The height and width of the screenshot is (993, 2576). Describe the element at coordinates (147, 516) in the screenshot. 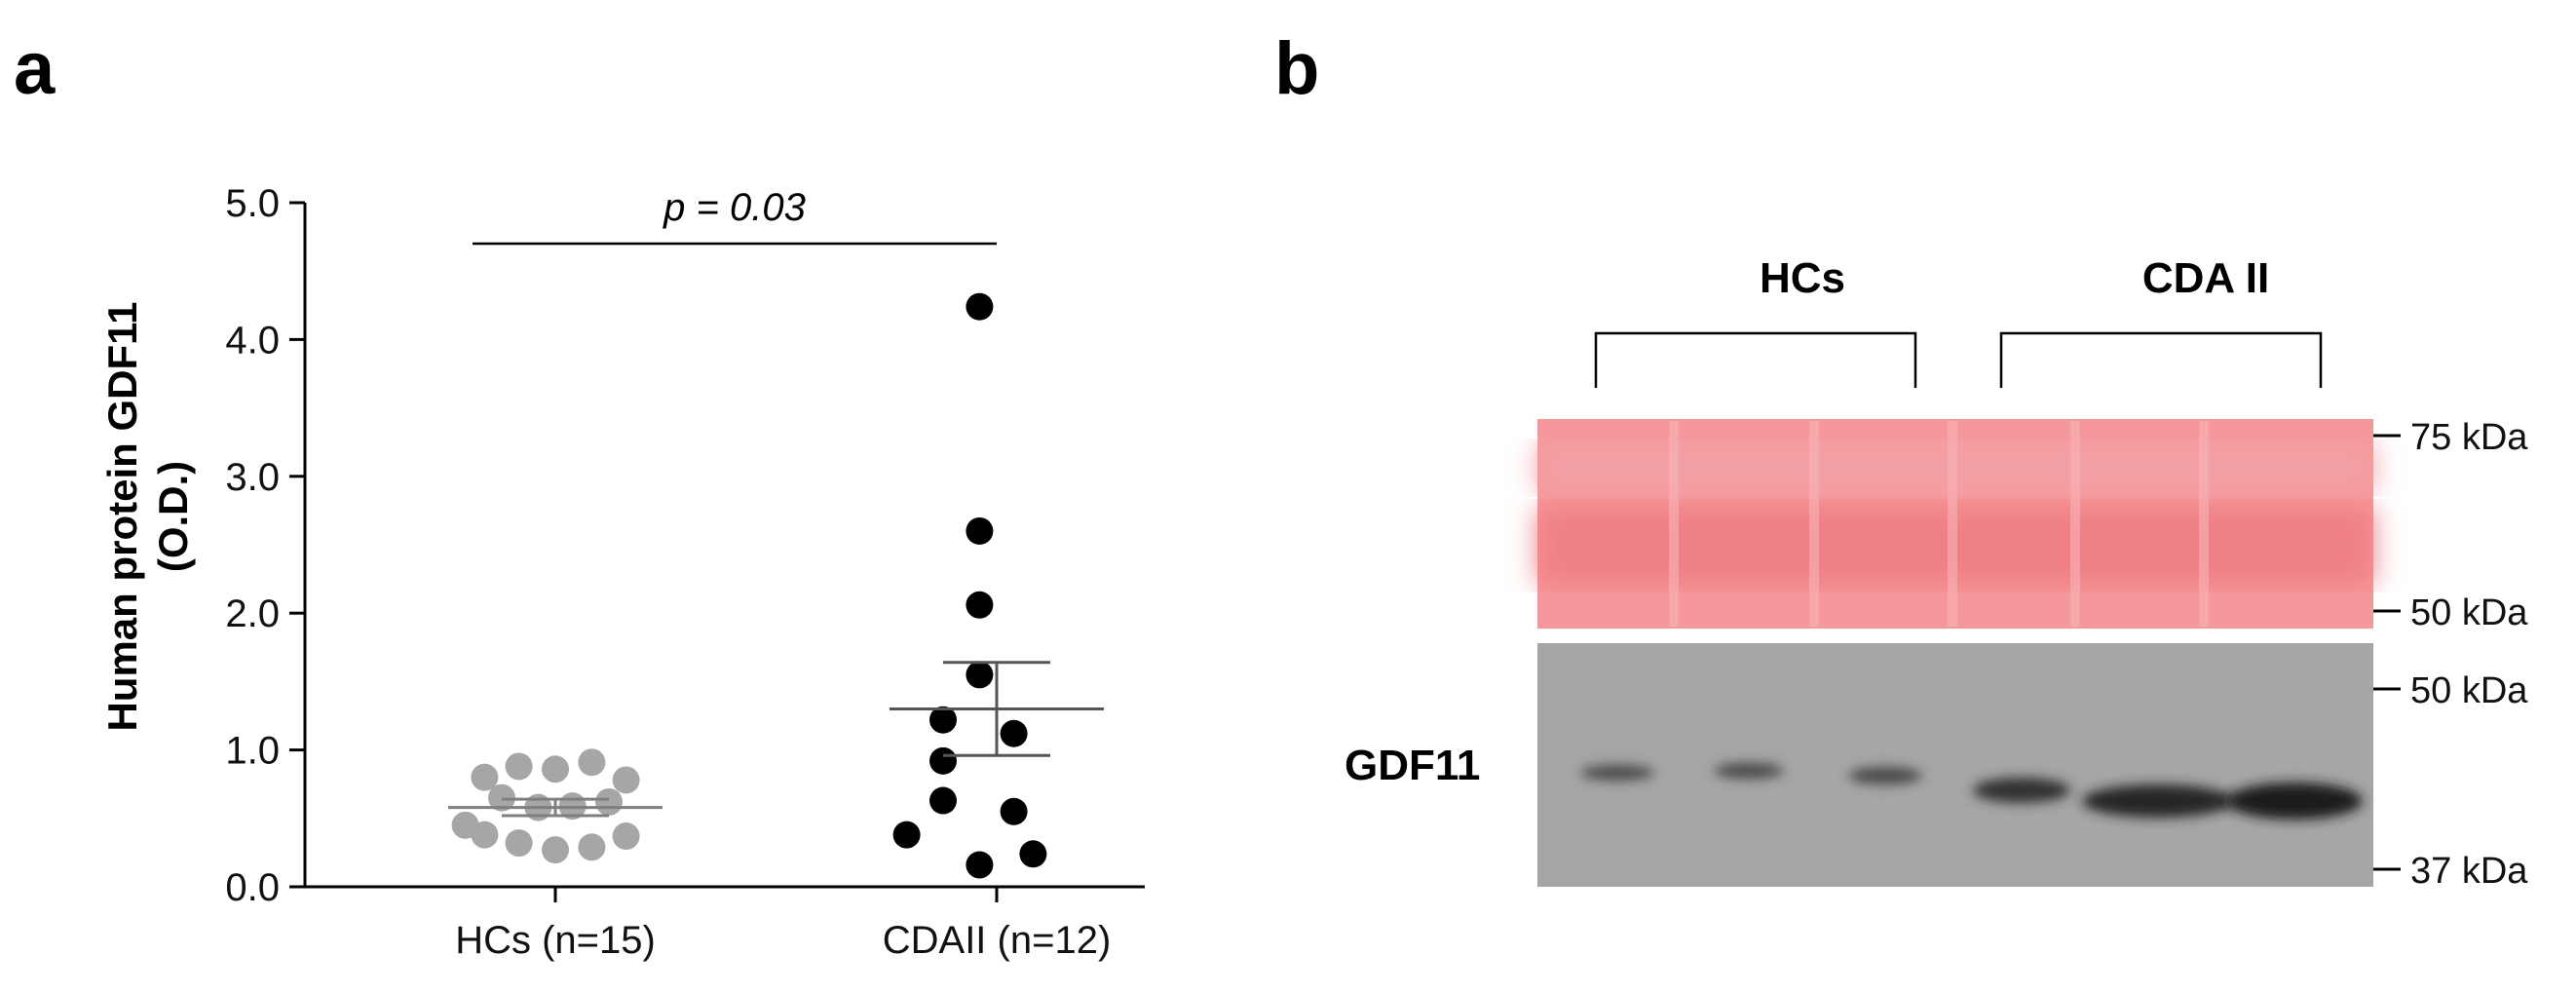

I see `y-axis-title: Human protein GDF11 (O.D.)` at that location.